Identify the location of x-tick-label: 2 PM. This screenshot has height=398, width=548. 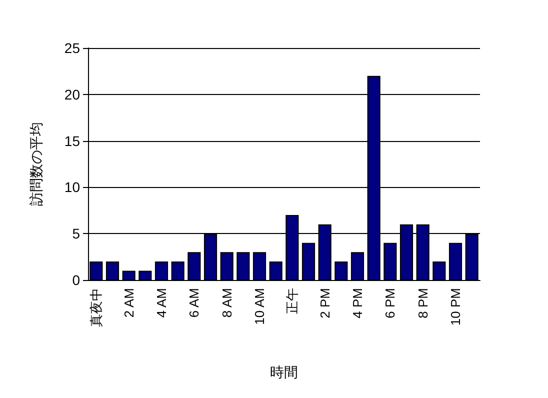
(324, 303).